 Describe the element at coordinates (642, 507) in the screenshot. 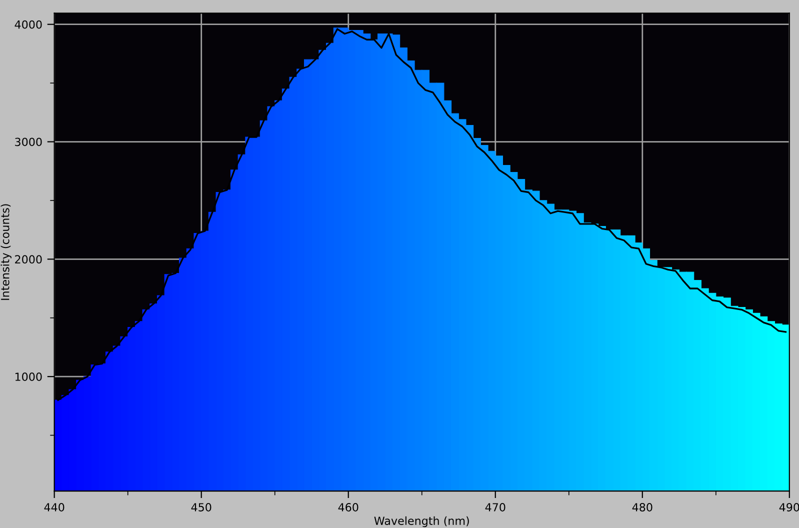

I see `x-tick-label: 480` at that location.